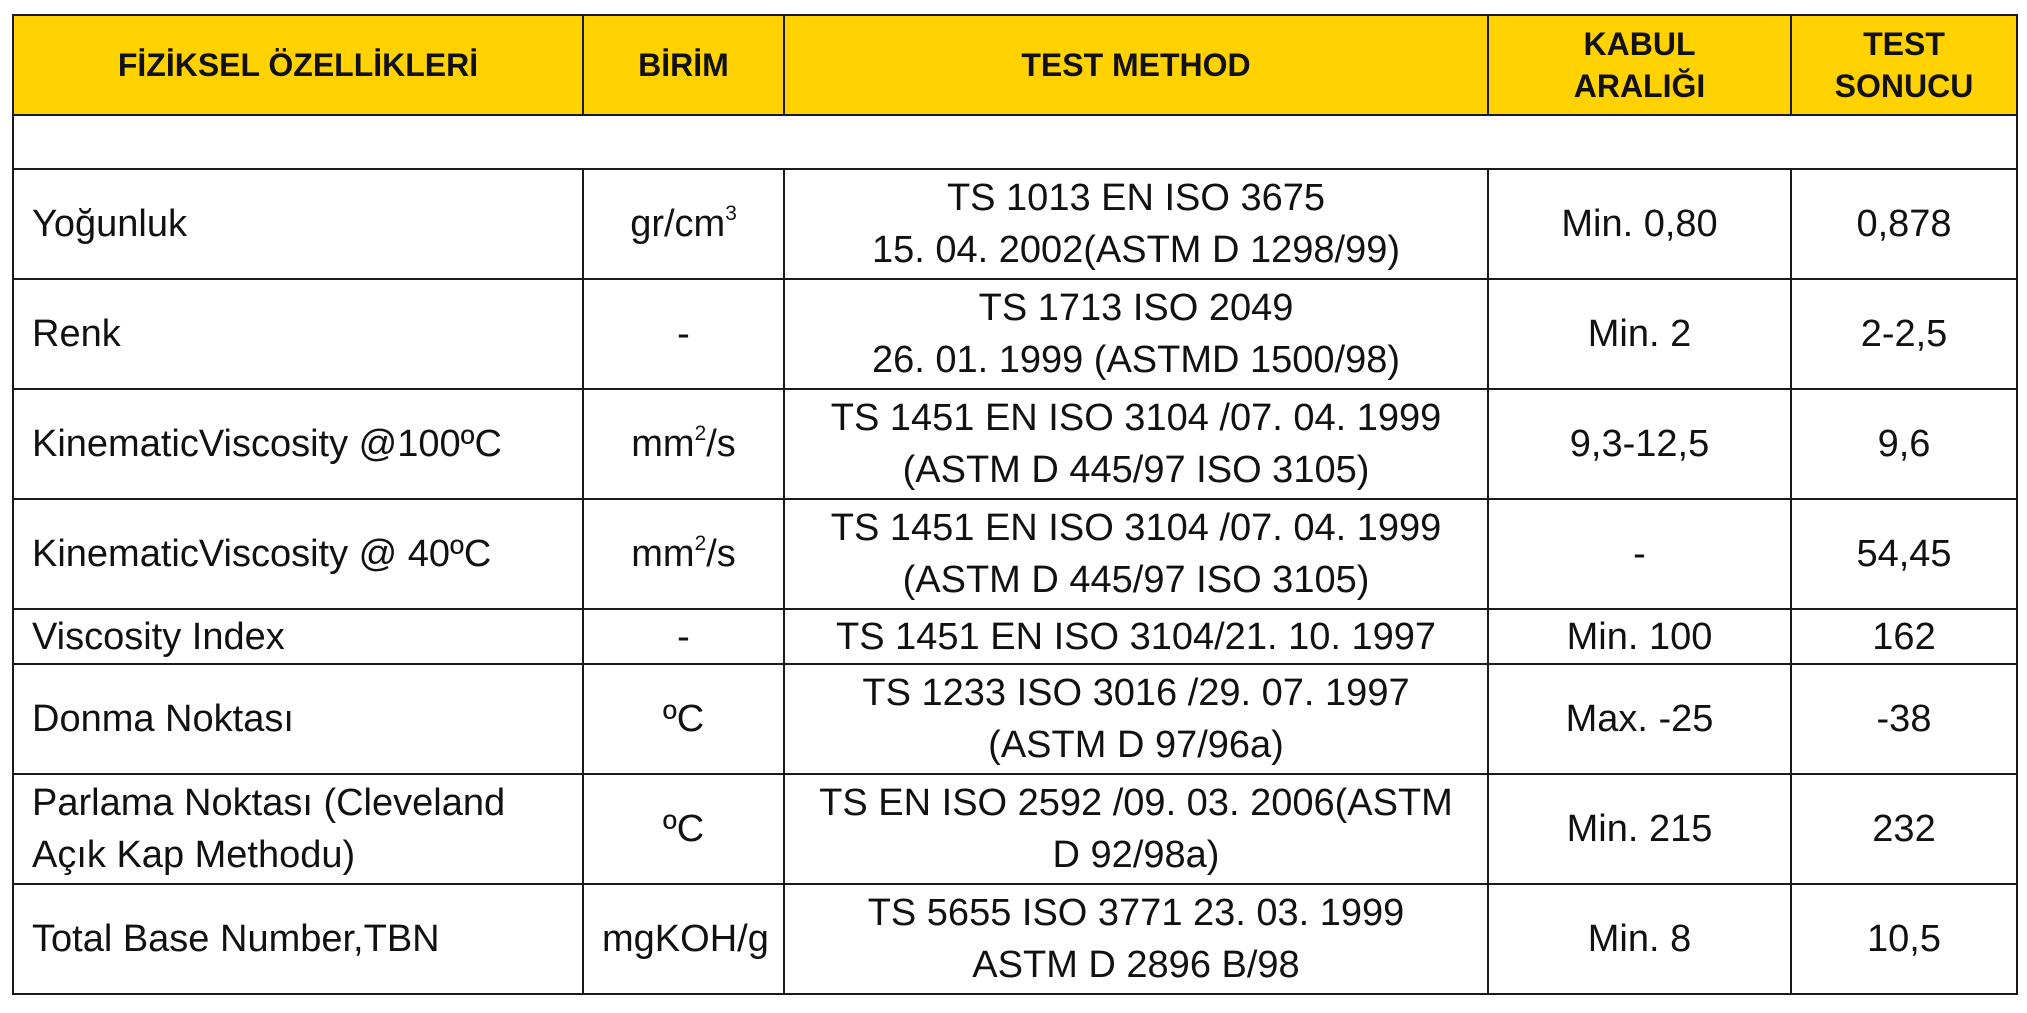  What do you see at coordinates (1904, 636) in the screenshot?
I see `result-cell: 162` at bounding box center [1904, 636].